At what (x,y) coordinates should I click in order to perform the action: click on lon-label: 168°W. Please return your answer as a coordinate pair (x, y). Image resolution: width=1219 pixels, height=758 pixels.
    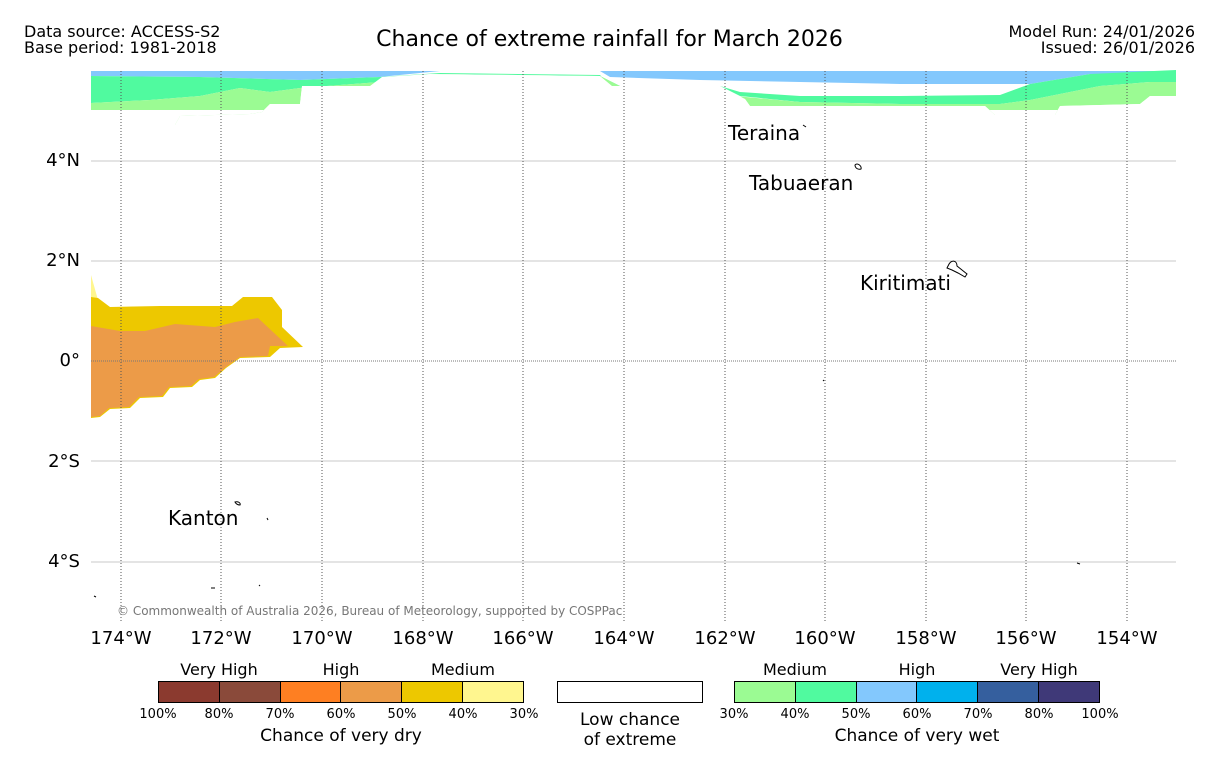
    Looking at the image, I should click on (423, 638).